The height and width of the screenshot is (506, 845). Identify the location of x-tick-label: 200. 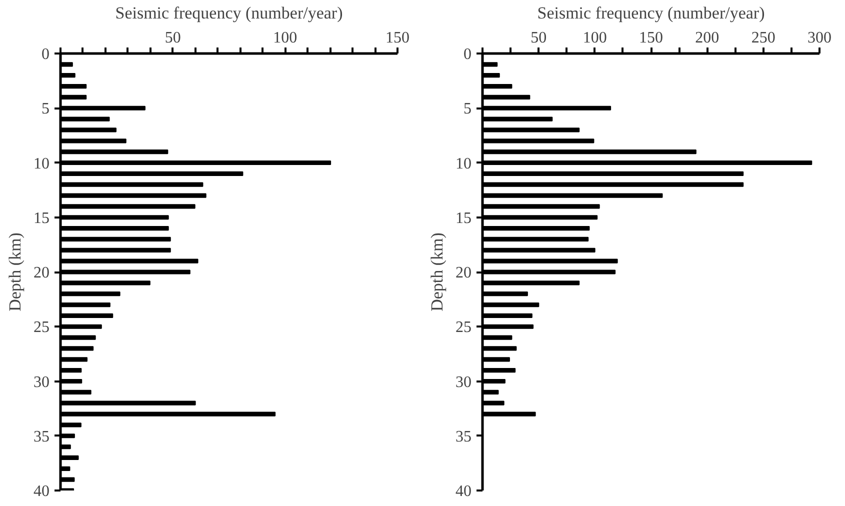
(707, 38).